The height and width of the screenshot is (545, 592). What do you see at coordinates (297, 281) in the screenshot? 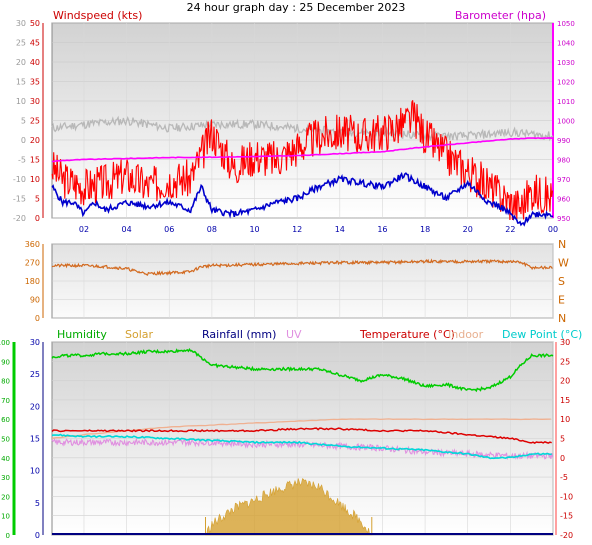
I see `direction-tick-labels: 360 N 270 W 180 S 90 E 0 N` at bounding box center [297, 281].